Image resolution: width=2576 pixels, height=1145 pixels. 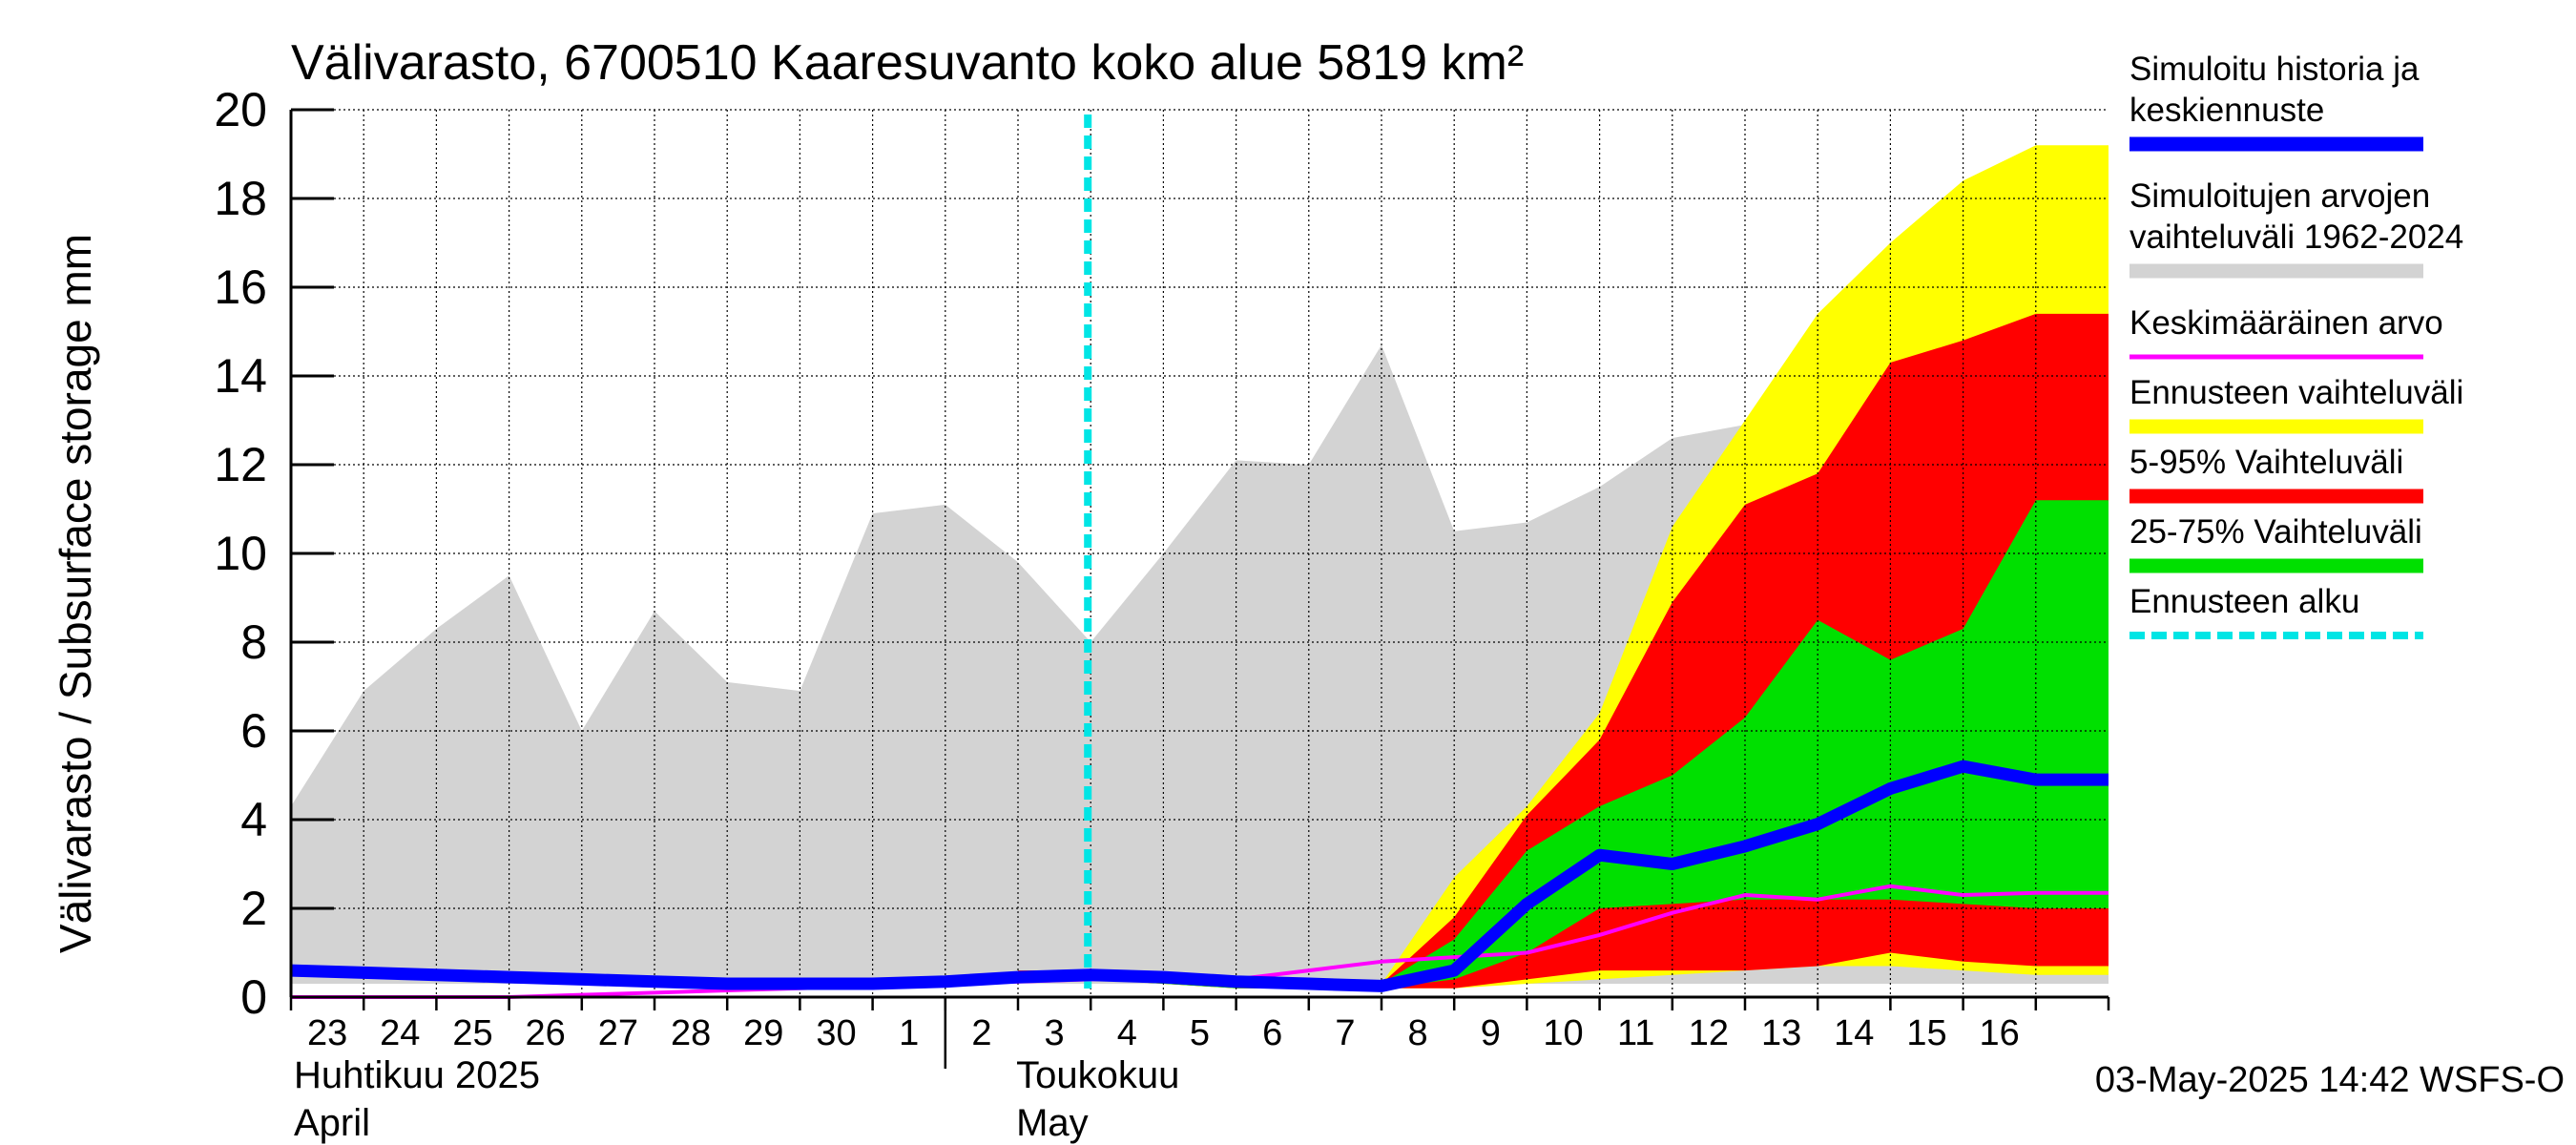 What do you see at coordinates (1200, 1033) in the screenshot?
I see `x-tick-label: 5` at bounding box center [1200, 1033].